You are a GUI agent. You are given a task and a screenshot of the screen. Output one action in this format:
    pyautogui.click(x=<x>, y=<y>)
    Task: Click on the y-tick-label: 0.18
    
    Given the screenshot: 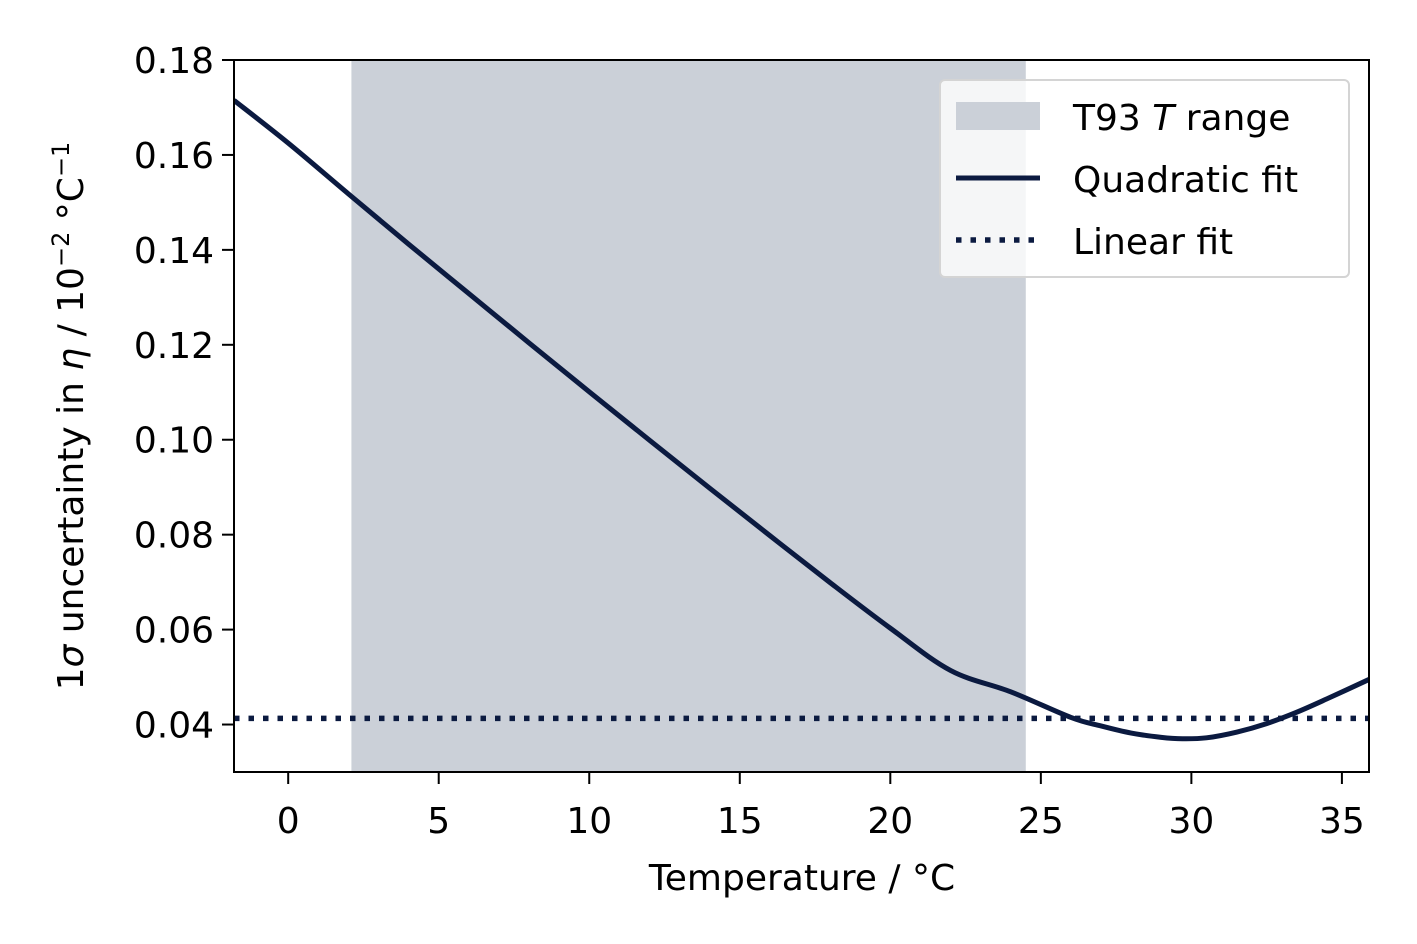 What is the action you would take?
    pyautogui.click(x=174, y=61)
    